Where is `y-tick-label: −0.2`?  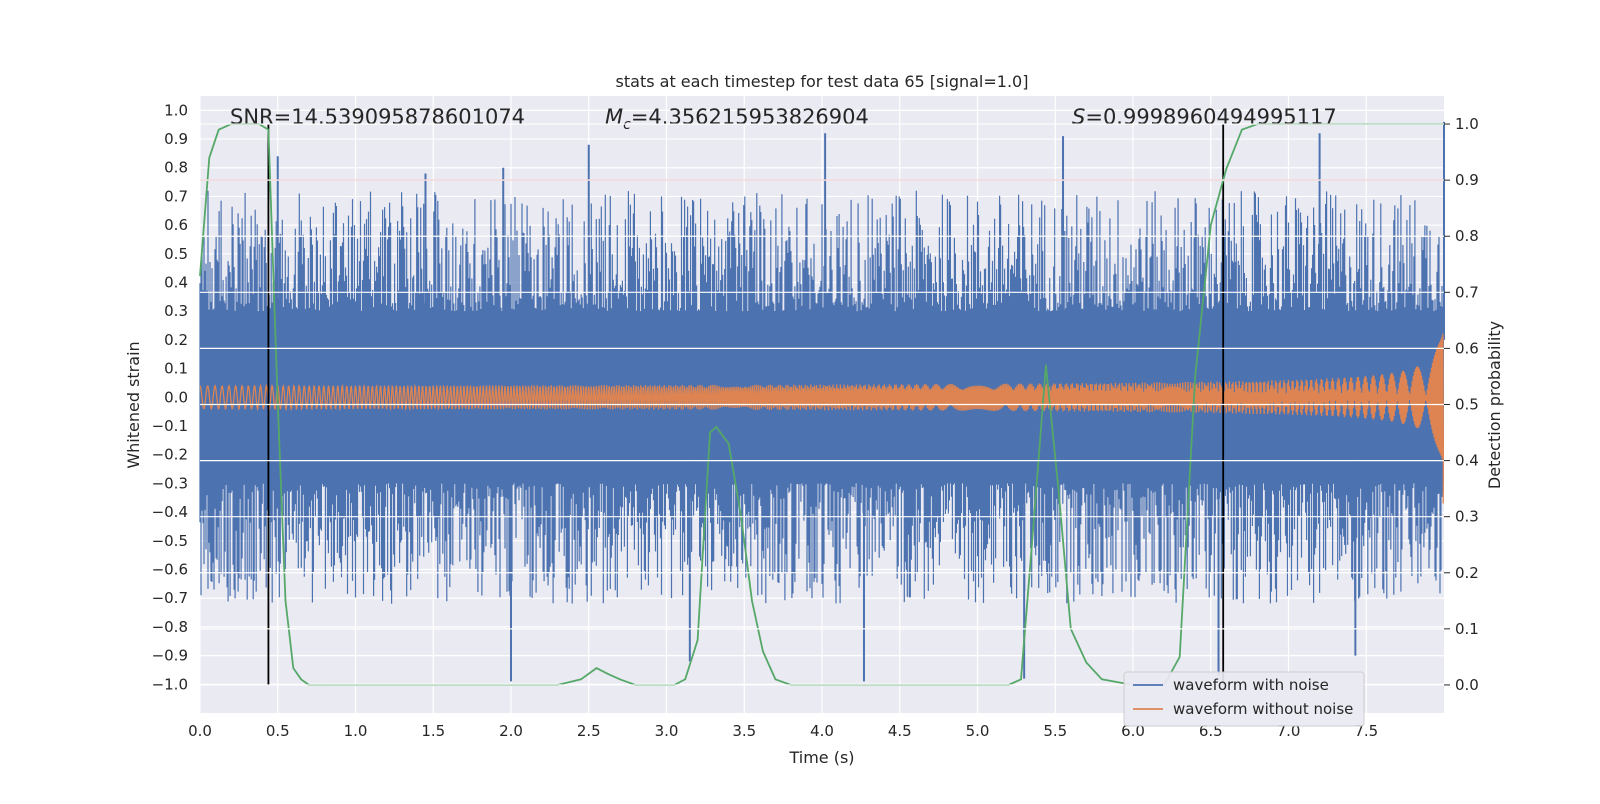
y-tick-label: −0.2 is located at coordinates (170, 455).